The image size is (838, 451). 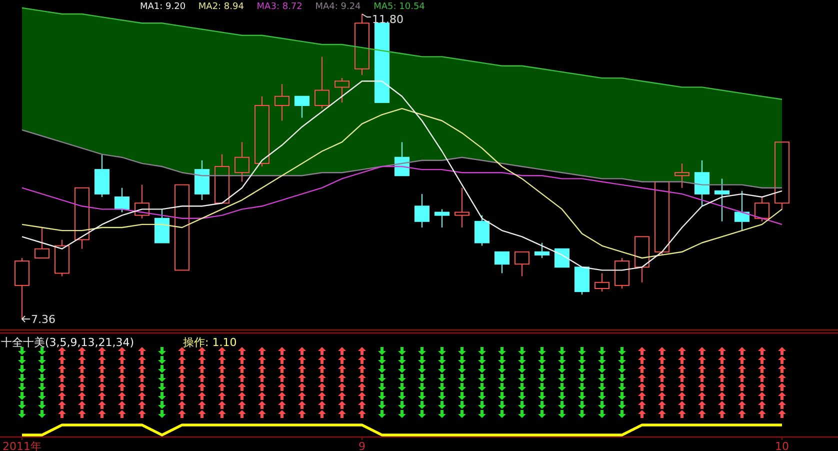 What do you see at coordinates (399, 7) in the screenshot?
I see `legend-item: MA5: 10.54` at bounding box center [399, 7].